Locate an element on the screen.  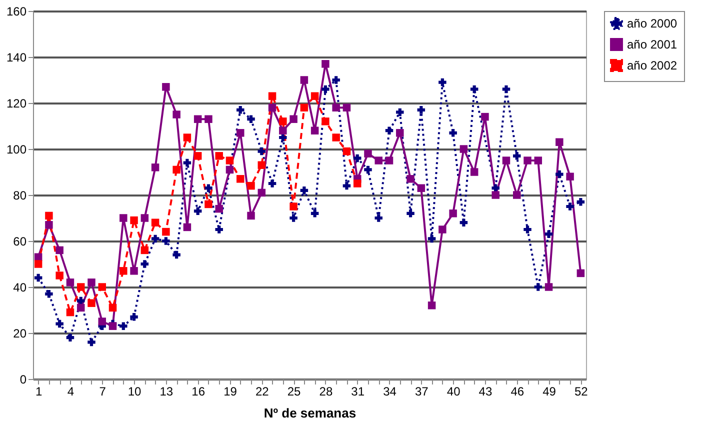
y-tick-label: 0 is located at coordinates (23, 379).